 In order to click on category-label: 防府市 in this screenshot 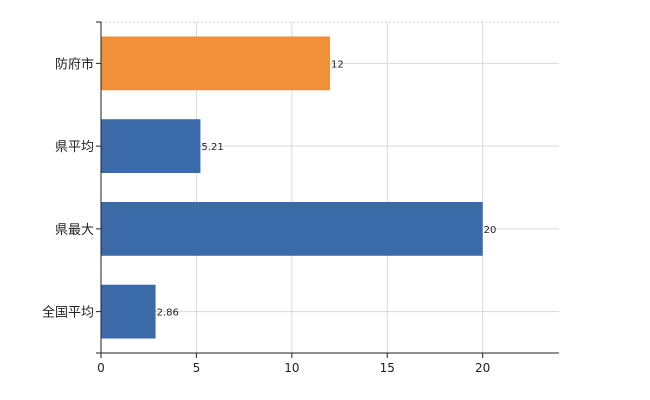, I will do `click(74, 64)`.